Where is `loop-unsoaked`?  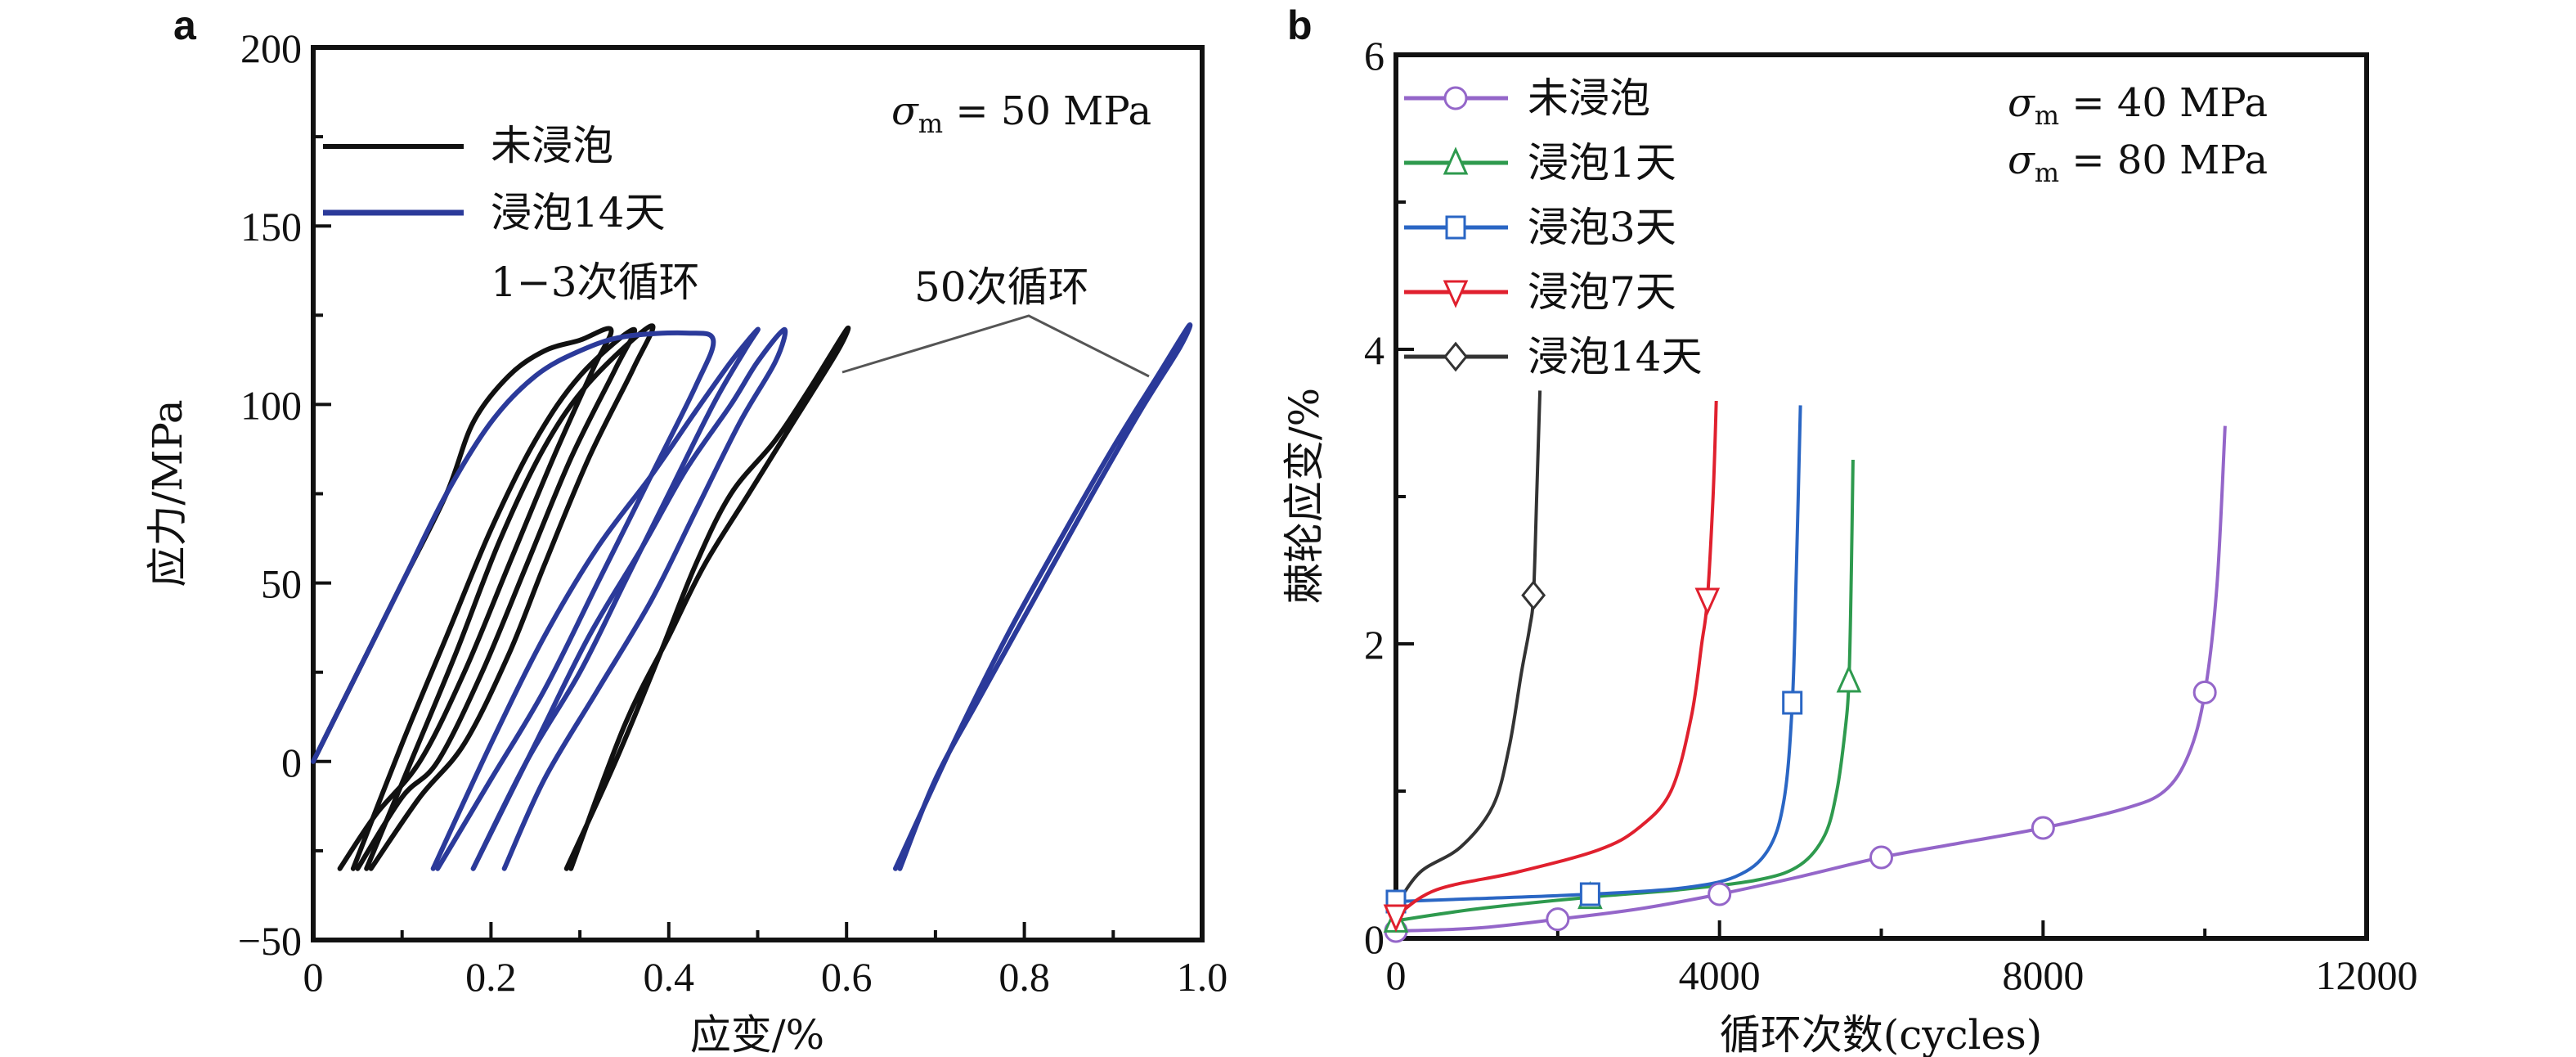 loop-unsoaked is located at coordinates (707, 598).